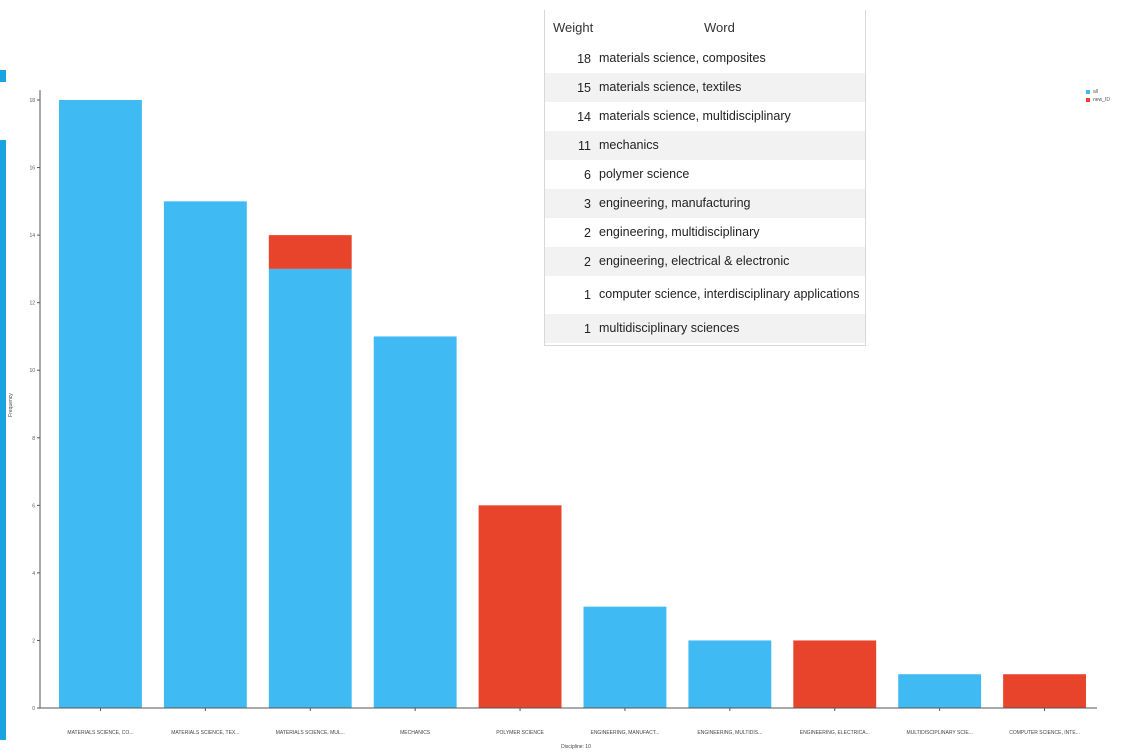 The image size is (1121, 754). I want to click on y-tick-label: 4, so click(33, 574).